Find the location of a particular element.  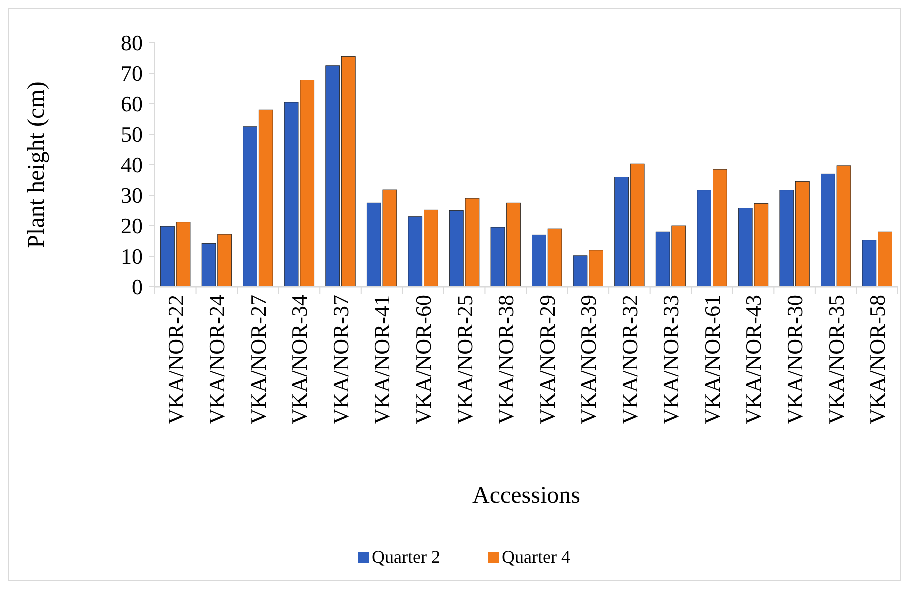

x-tick-label: VKA/NOR-25 is located at coordinates (465, 360).